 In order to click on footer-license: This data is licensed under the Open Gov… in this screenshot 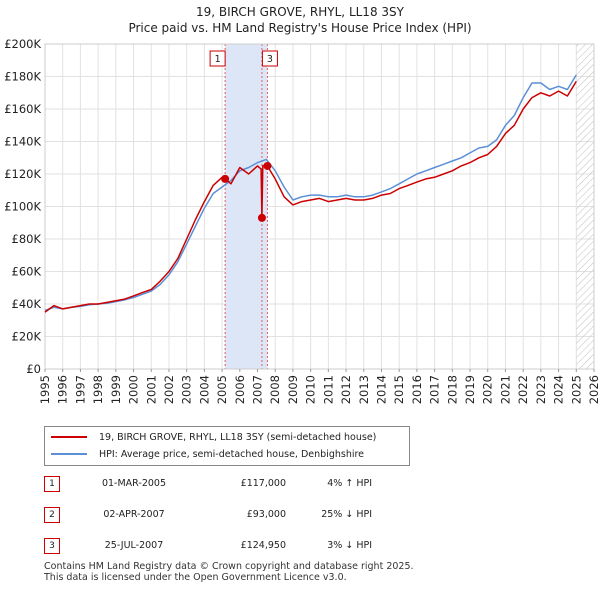, I will do `click(195, 577)`.